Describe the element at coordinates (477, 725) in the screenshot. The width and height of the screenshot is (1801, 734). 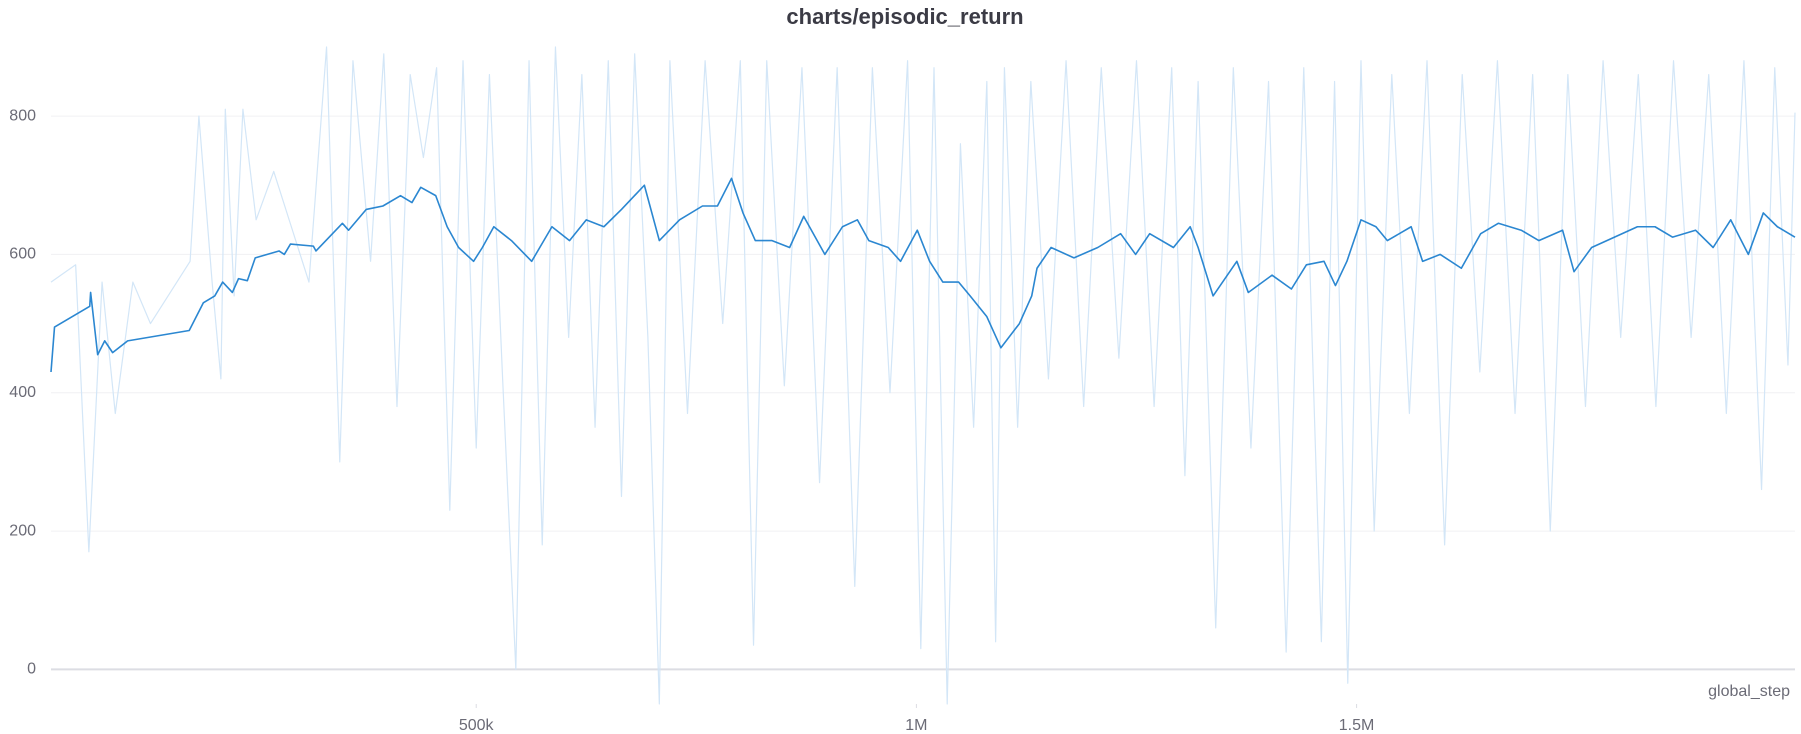
I see `x-tick-label: 500k` at that location.